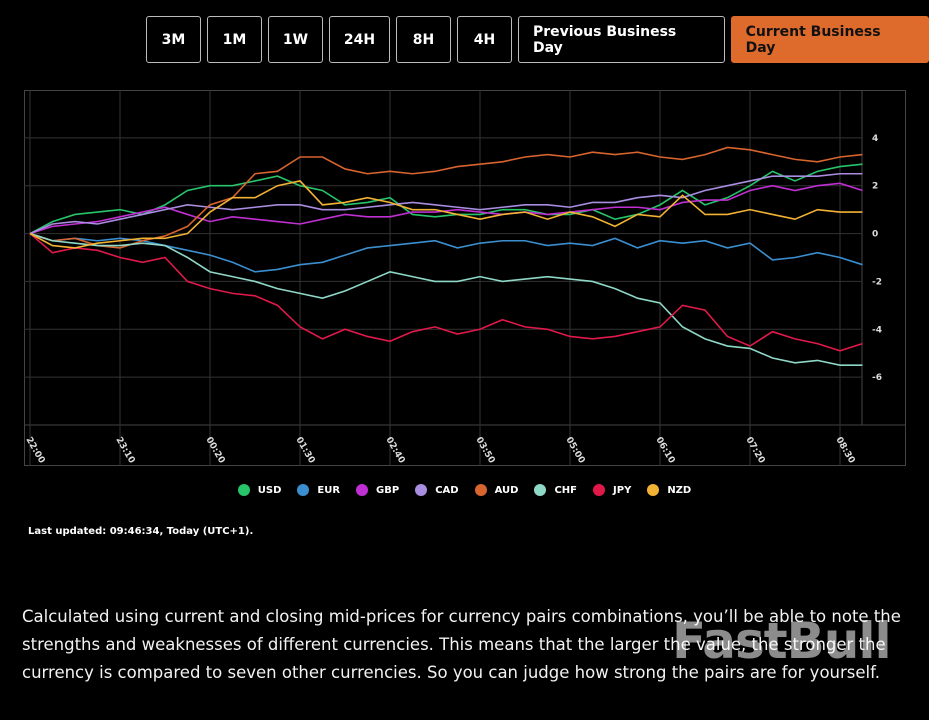 This screenshot has height=720, width=929. I want to click on range-button: 3M, so click(173, 39).